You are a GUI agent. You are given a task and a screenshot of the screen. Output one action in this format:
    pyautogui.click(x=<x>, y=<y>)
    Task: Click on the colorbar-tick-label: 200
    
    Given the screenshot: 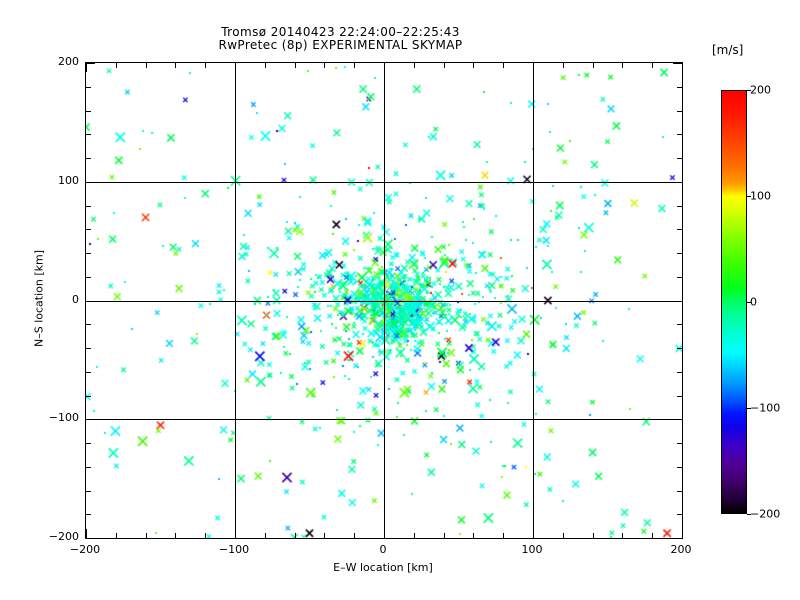 What is the action you would take?
    pyautogui.click(x=760, y=90)
    